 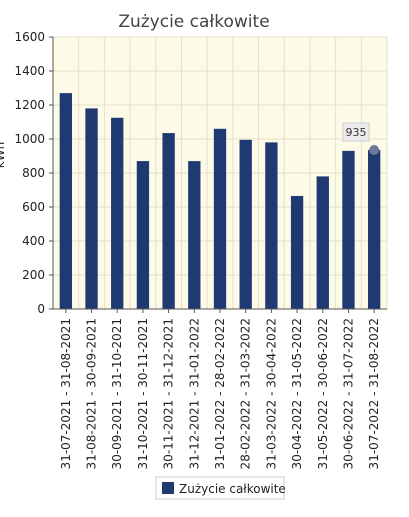 I want to click on x-tick-label: 31-01-2022 - 28-02-2022, so click(x=220, y=393).